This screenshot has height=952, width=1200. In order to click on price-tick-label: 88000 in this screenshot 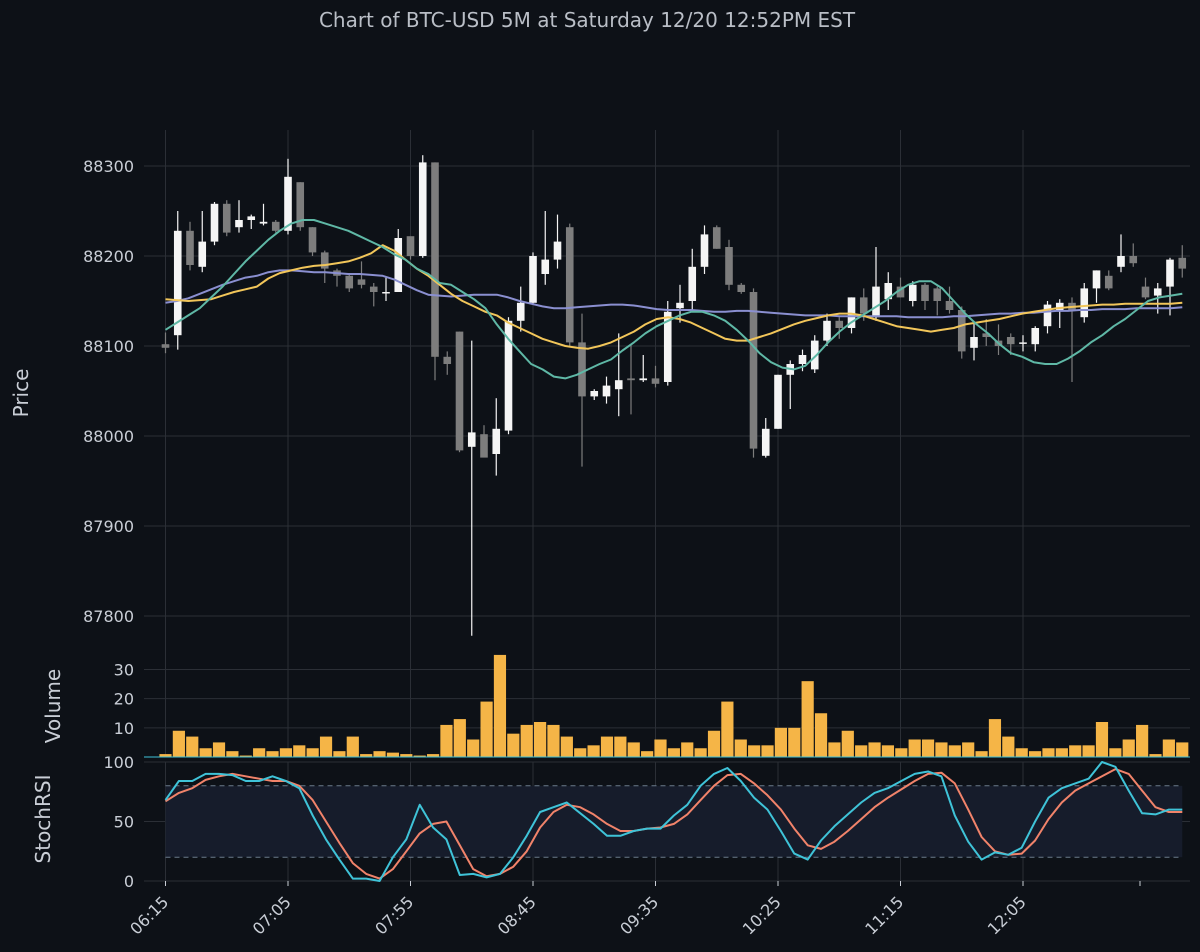, I will do `click(108, 436)`.